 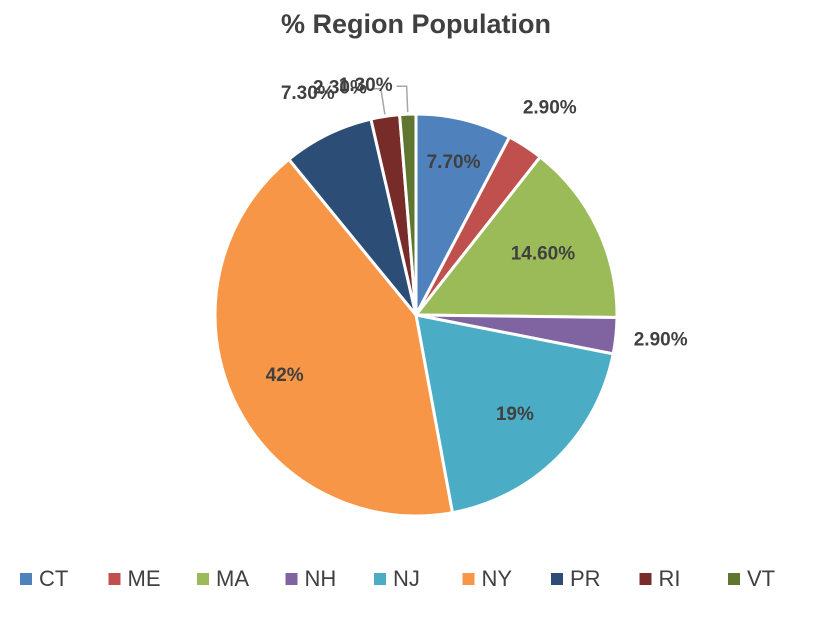 What do you see at coordinates (308, 93) in the screenshot?
I see `data-label: 7.30%` at bounding box center [308, 93].